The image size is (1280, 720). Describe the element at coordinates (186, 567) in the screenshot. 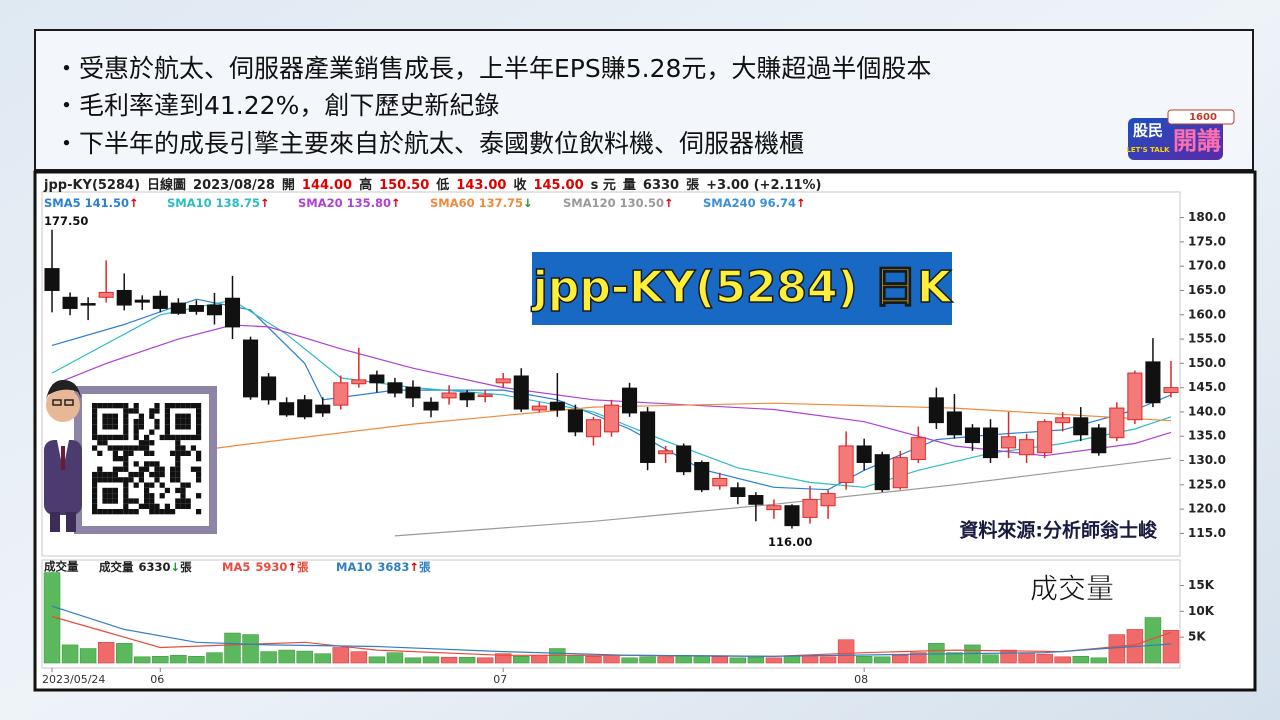

I see `legend-unit: 張` at that location.